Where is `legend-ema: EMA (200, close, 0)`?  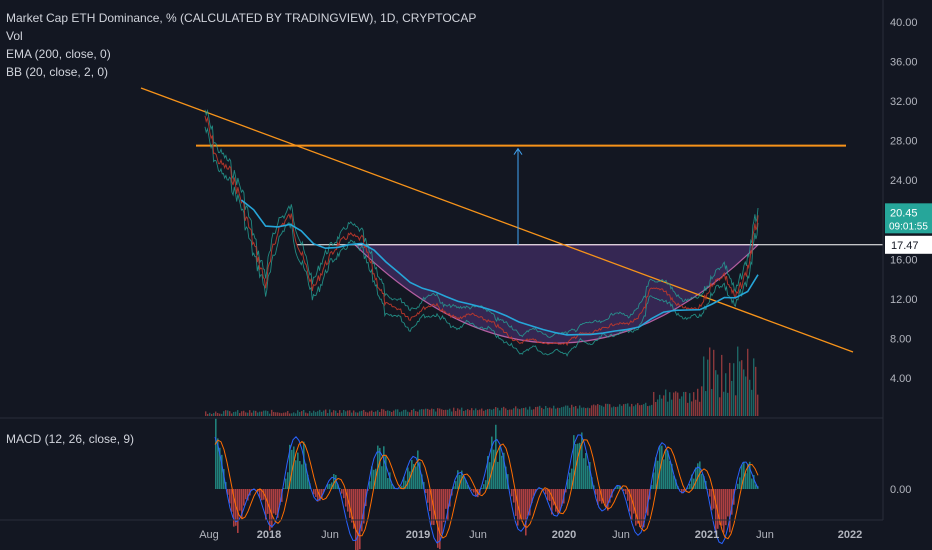
legend-ema: EMA (200, close, 0) is located at coordinates (58, 54).